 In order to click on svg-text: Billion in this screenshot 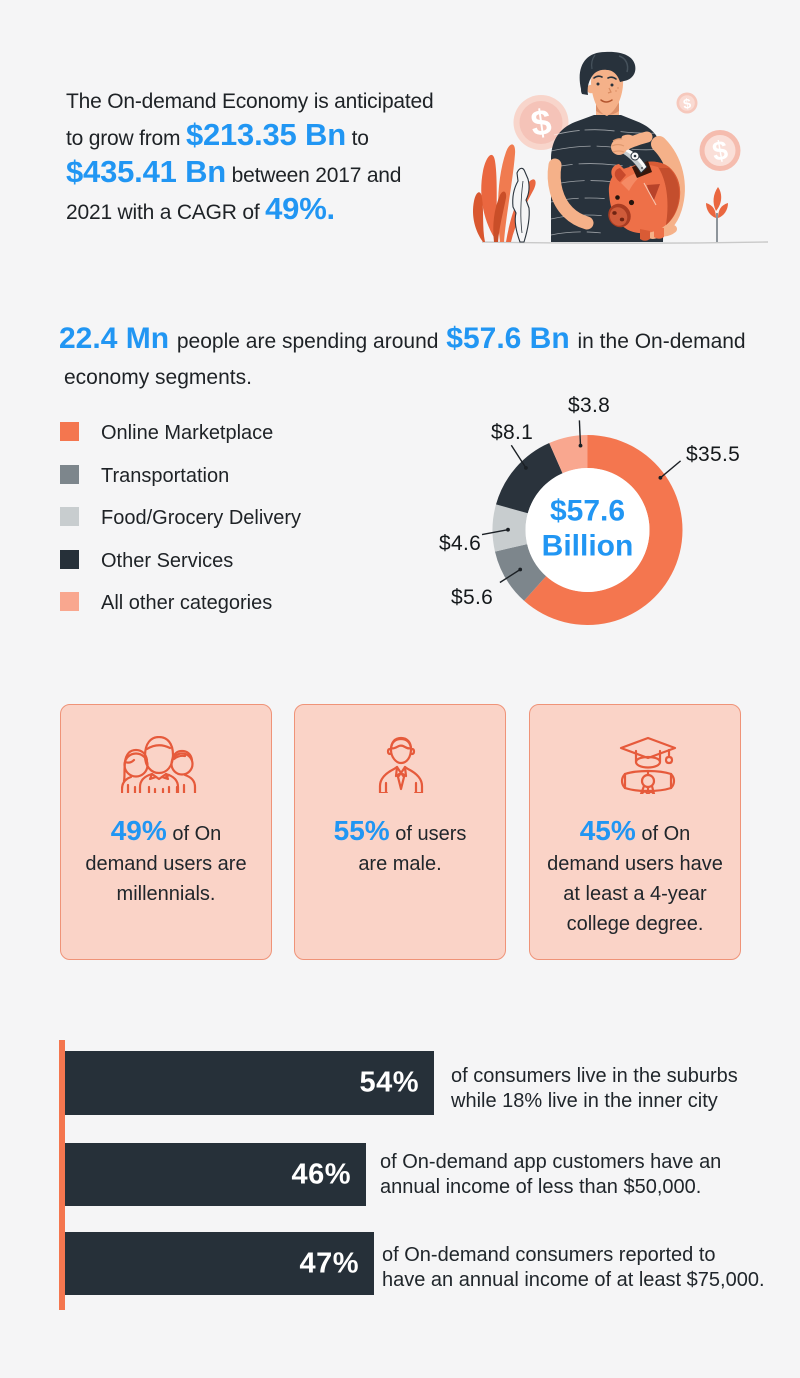, I will do `click(588, 545)`.